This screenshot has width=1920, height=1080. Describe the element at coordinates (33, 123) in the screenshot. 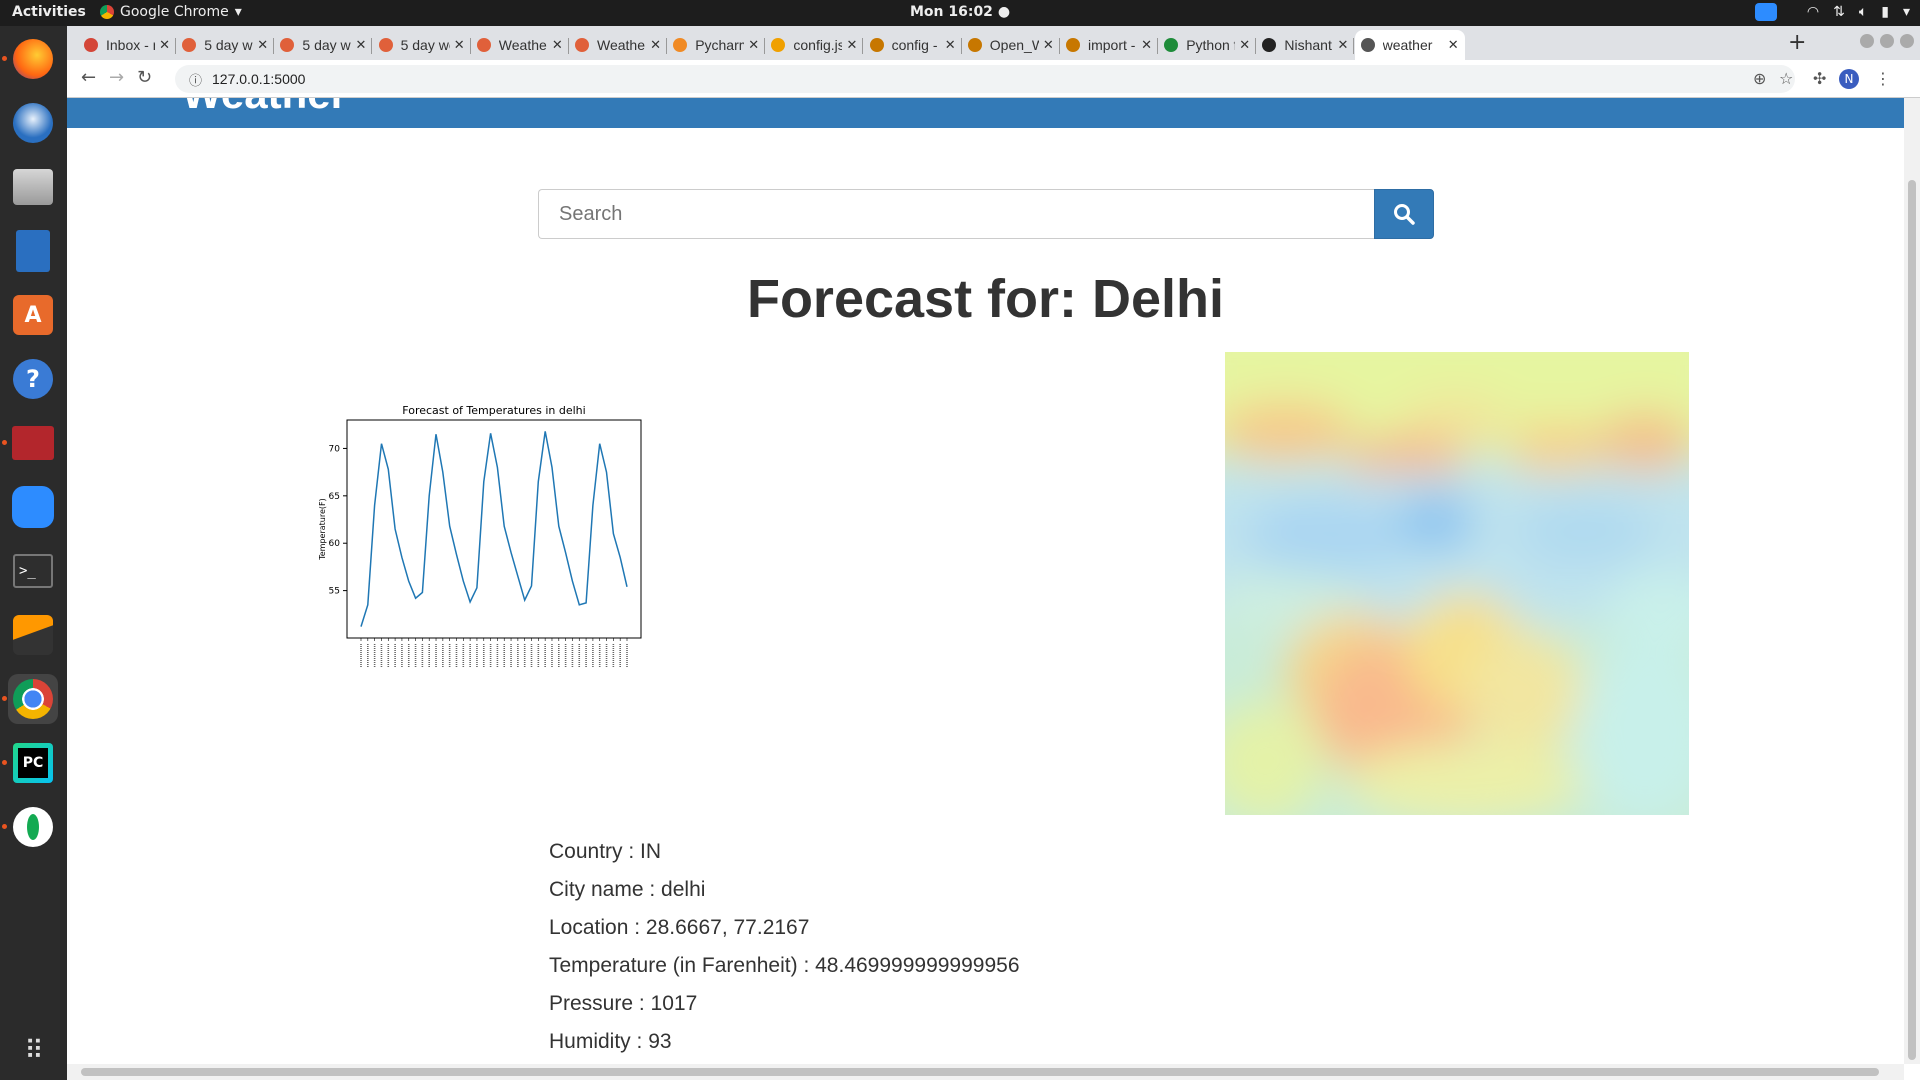

I see `thunderbird-icon` at that location.